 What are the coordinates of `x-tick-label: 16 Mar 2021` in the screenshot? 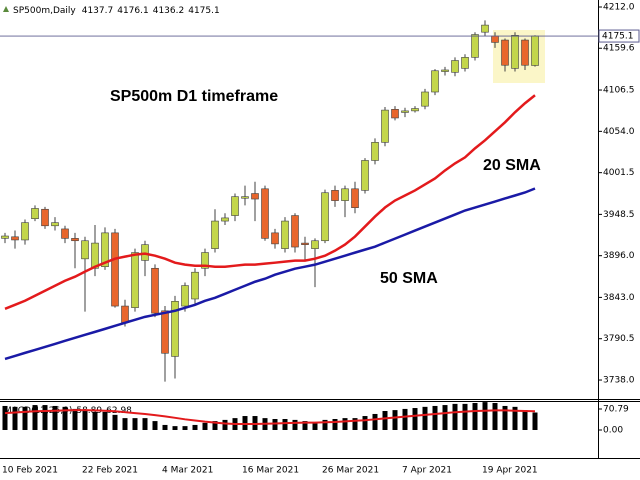 It's located at (270, 471).